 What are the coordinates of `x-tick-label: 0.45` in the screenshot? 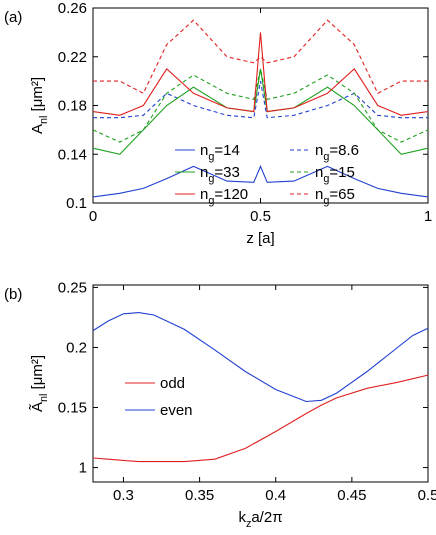 It's located at (351, 495).